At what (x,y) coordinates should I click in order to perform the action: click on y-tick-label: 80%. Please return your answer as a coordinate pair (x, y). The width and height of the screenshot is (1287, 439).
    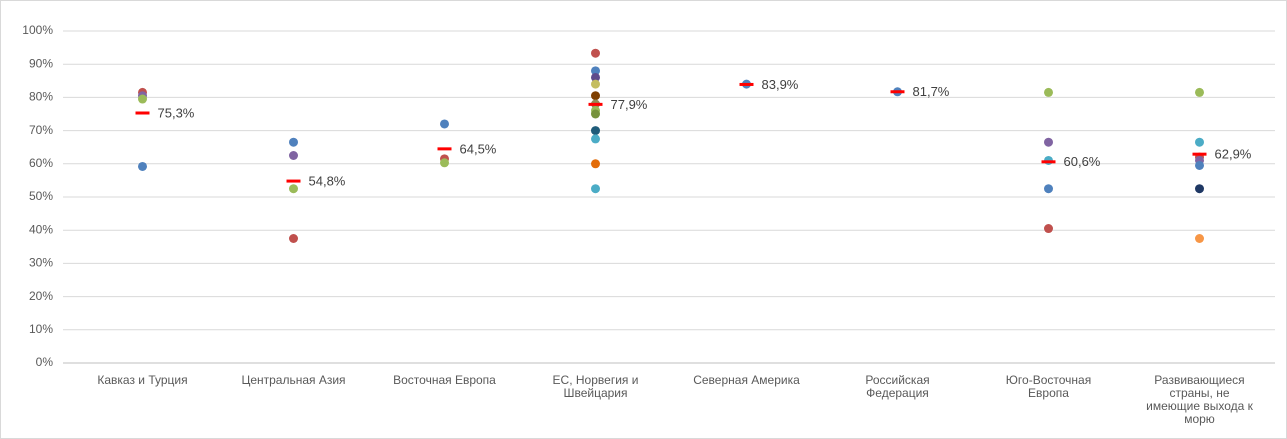
    Looking at the image, I should click on (41, 97).